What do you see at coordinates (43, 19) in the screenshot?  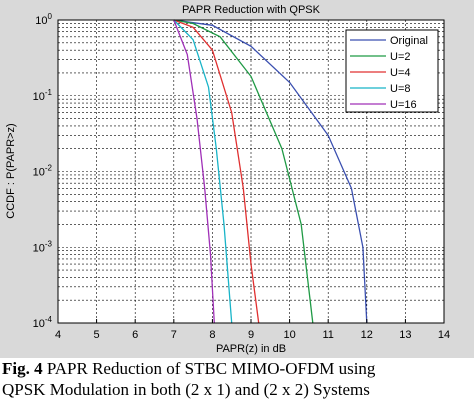 I see `y-tick-label: 10⁰` at bounding box center [43, 19].